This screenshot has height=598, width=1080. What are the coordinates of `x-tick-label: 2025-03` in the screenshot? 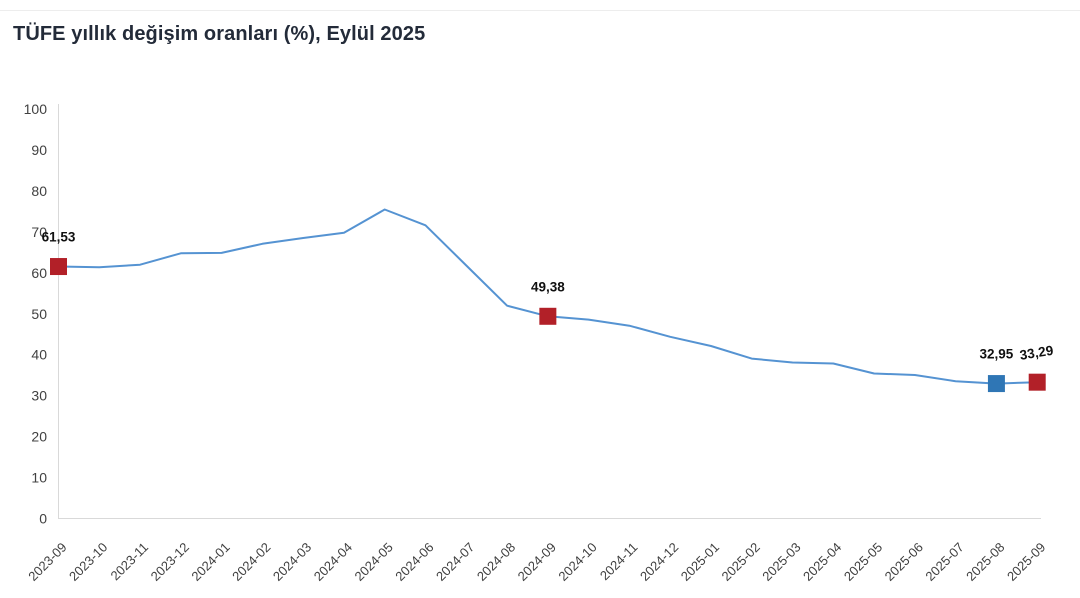 It's located at (781, 562).